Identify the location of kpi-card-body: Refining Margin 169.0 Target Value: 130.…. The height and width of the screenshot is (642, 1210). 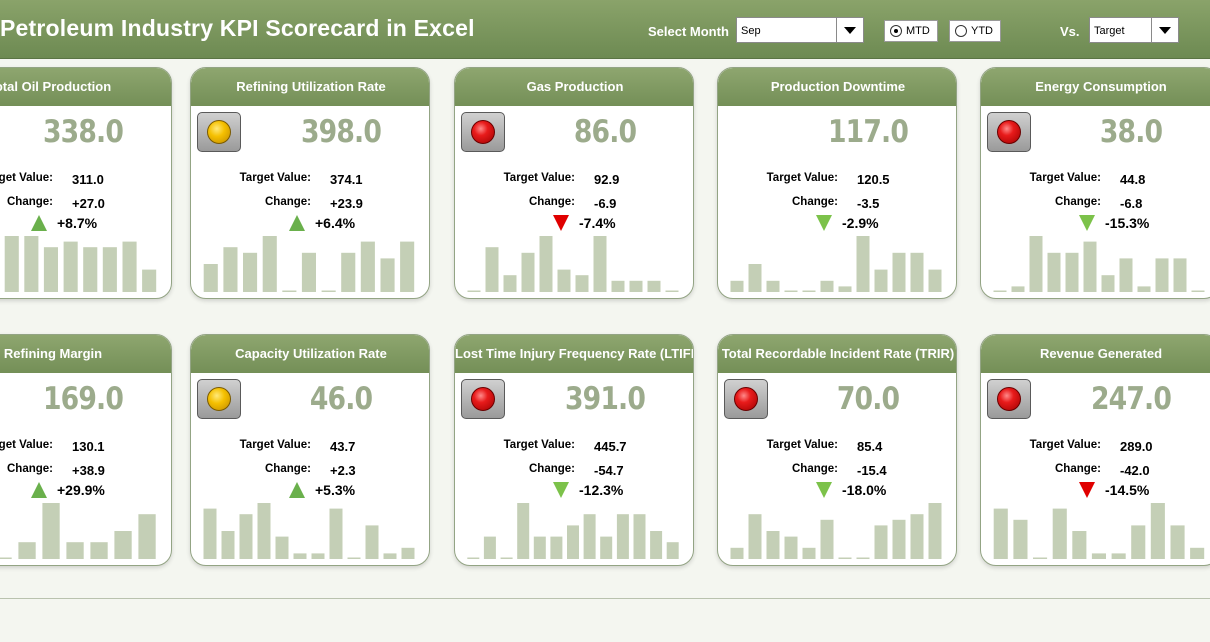
(86, 450).